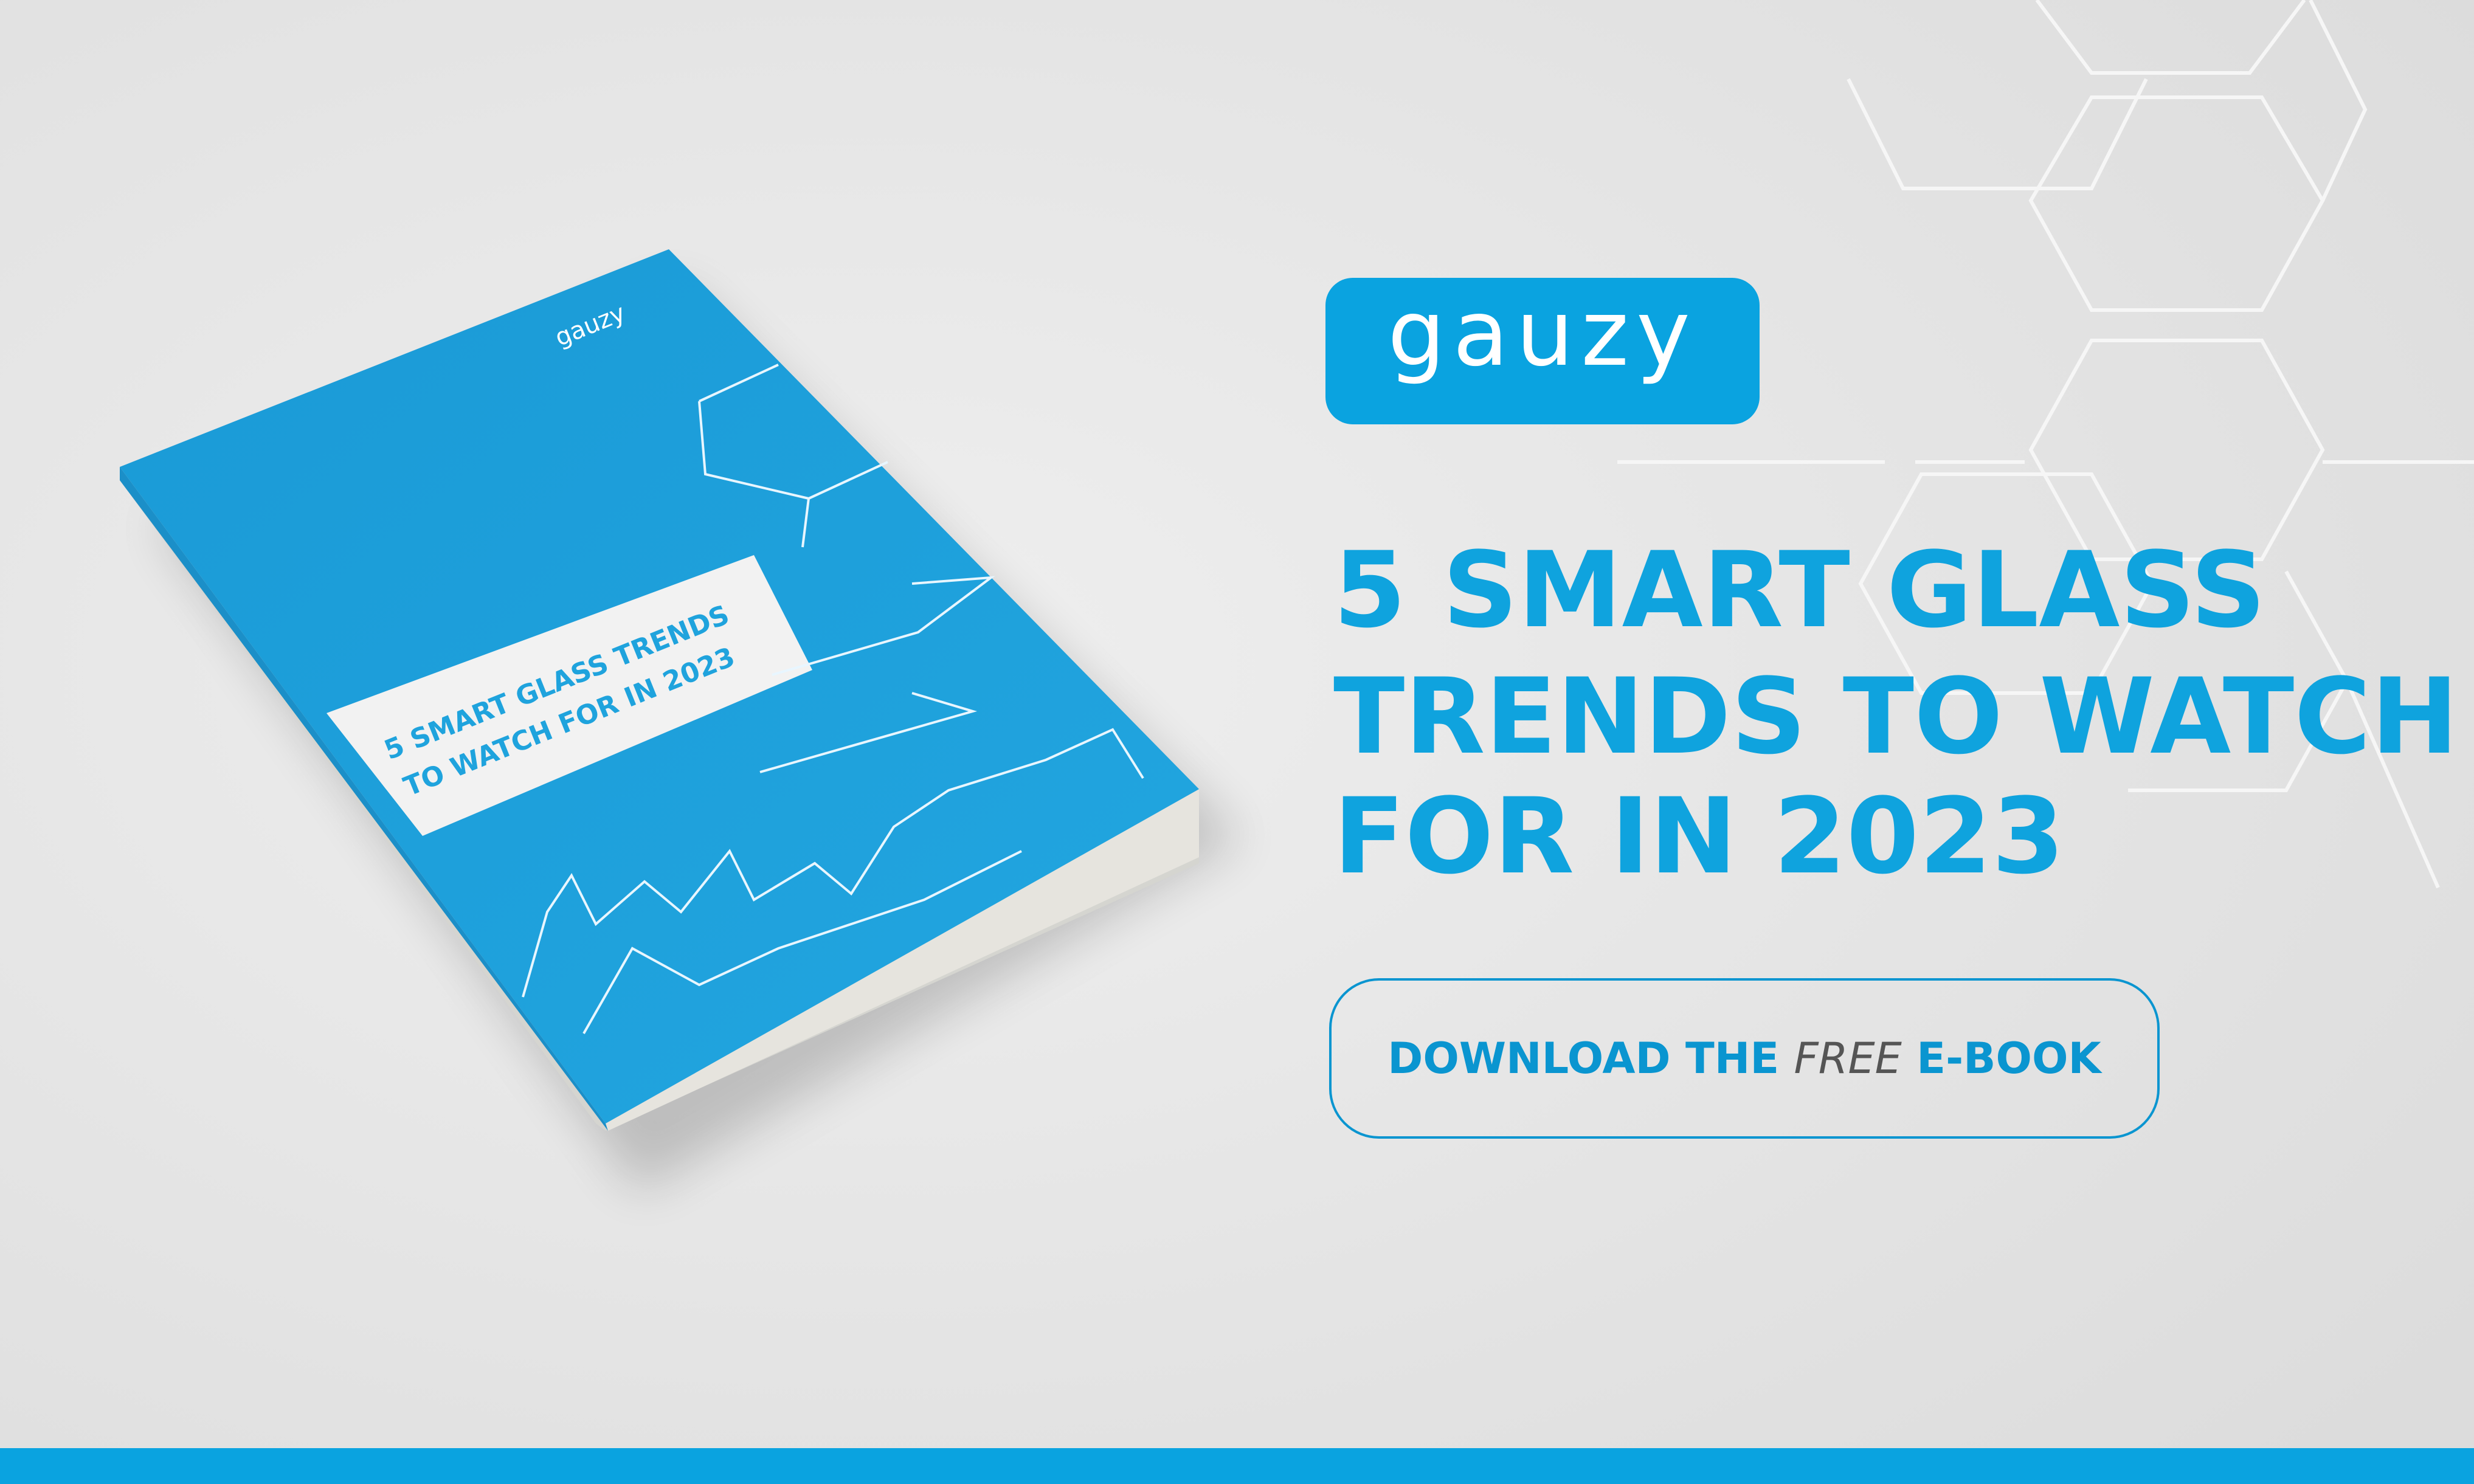 The height and width of the screenshot is (1484, 2474). What do you see at coordinates (903, 960) in the screenshot?
I see `book-page-edge` at bounding box center [903, 960].